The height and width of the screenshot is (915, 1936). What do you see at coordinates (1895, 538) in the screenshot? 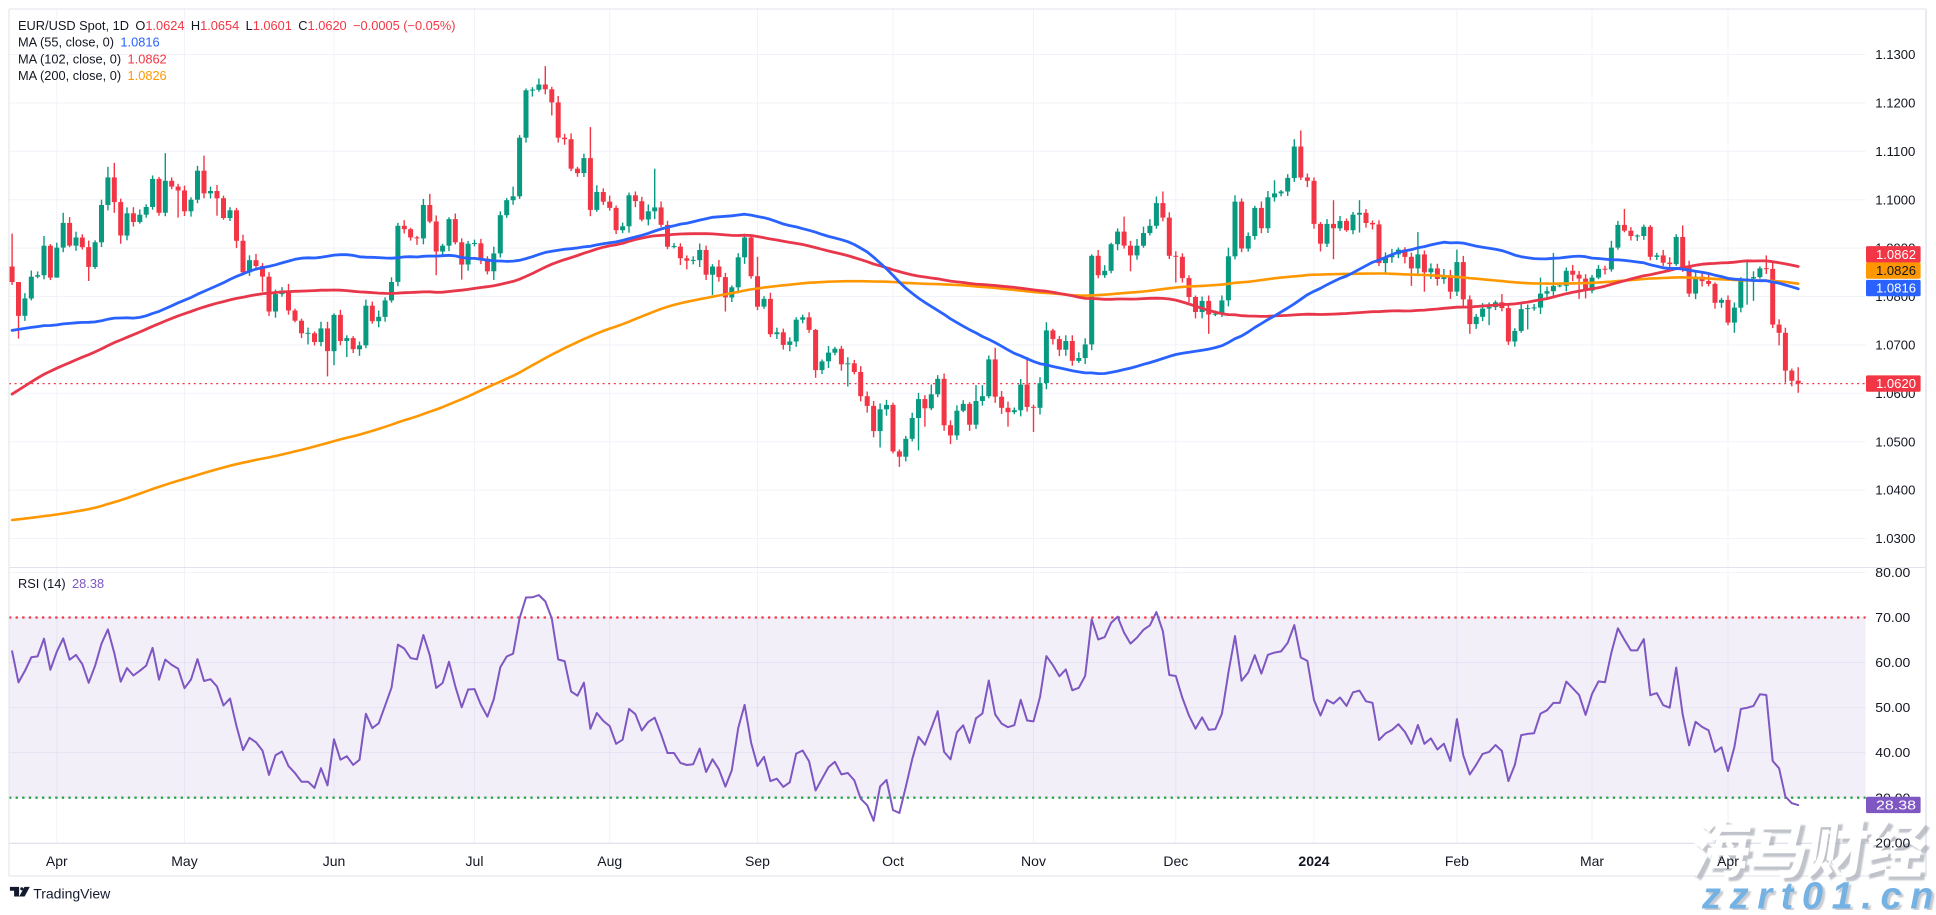
I see `svg-text: 1.0300` at bounding box center [1895, 538].